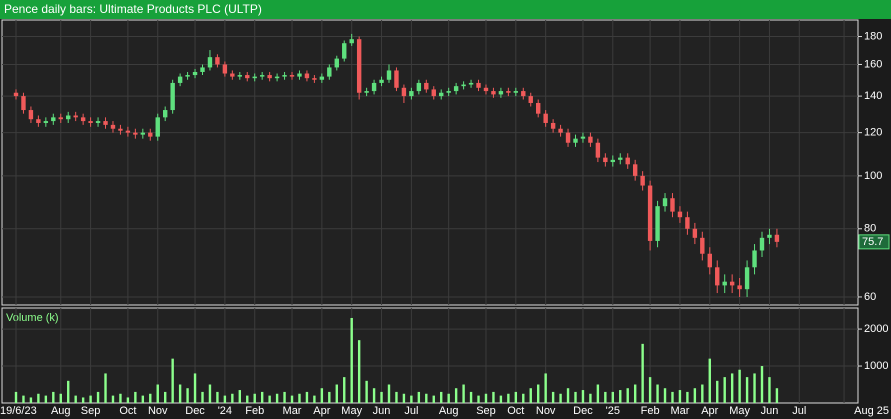 This screenshot has height=419, width=891. Describe the element at coordinates (870, 229) in the screenshot. I see `y-tick-label: 80` at that location.